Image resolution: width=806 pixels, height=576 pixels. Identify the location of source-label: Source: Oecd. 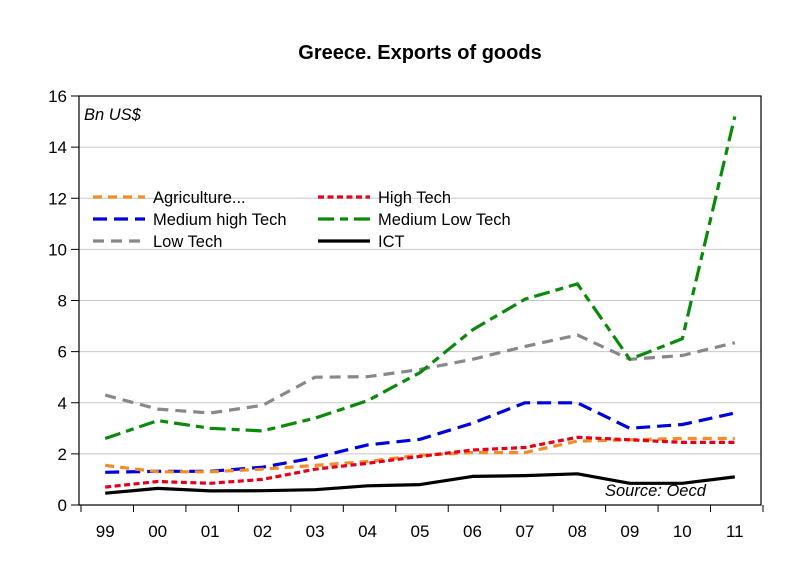
(656, 491).